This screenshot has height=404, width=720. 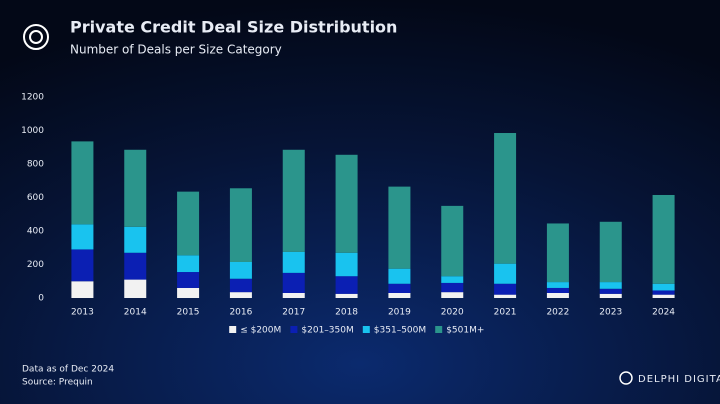 What do you see at coordinates (400, 331) in the screenshot?
I see `legend-label: $351–500M` at bounding box center [400, 331].